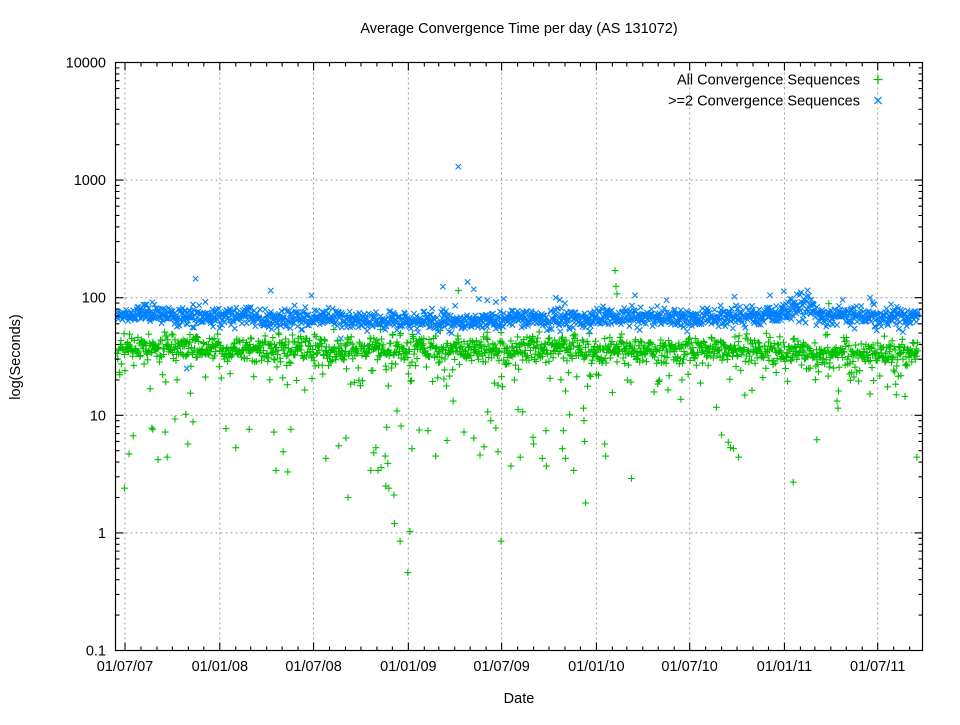 The width and height of the screenshot is (960, 725). What do you see at coordinates (764, 102) in the screenshot?
I see `legend-label-ge2-sequences: >=2 Convergence Sequences` at bounding box center [764, 102].